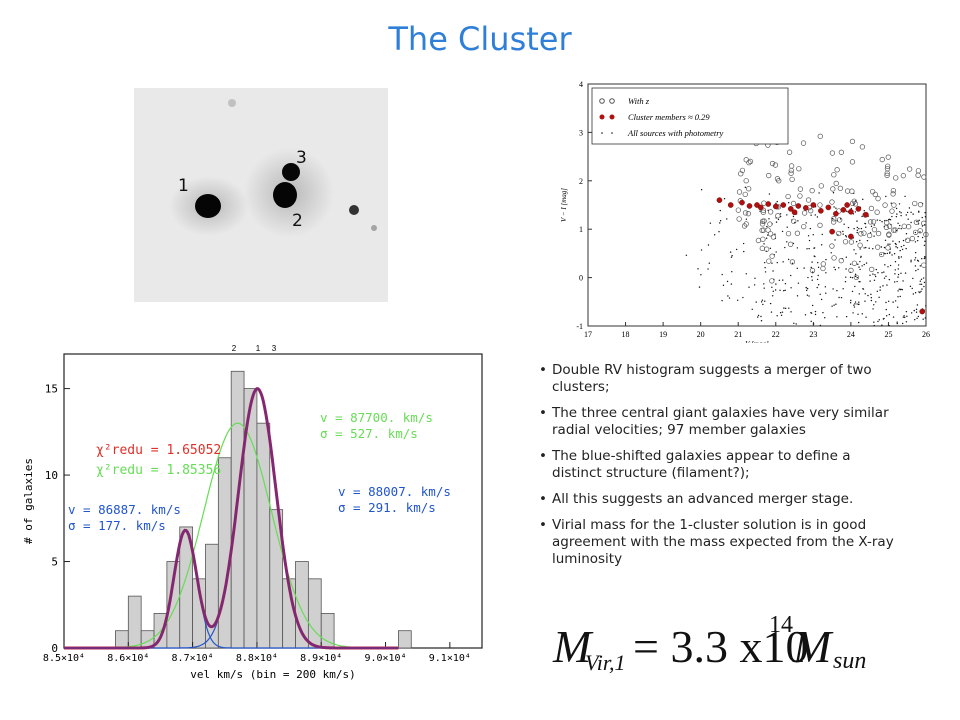 Image resolution: width=960 pixels, height=720 pixels. I want to click on hist-y-axis-label: # of galaxies, so click(28, 501).